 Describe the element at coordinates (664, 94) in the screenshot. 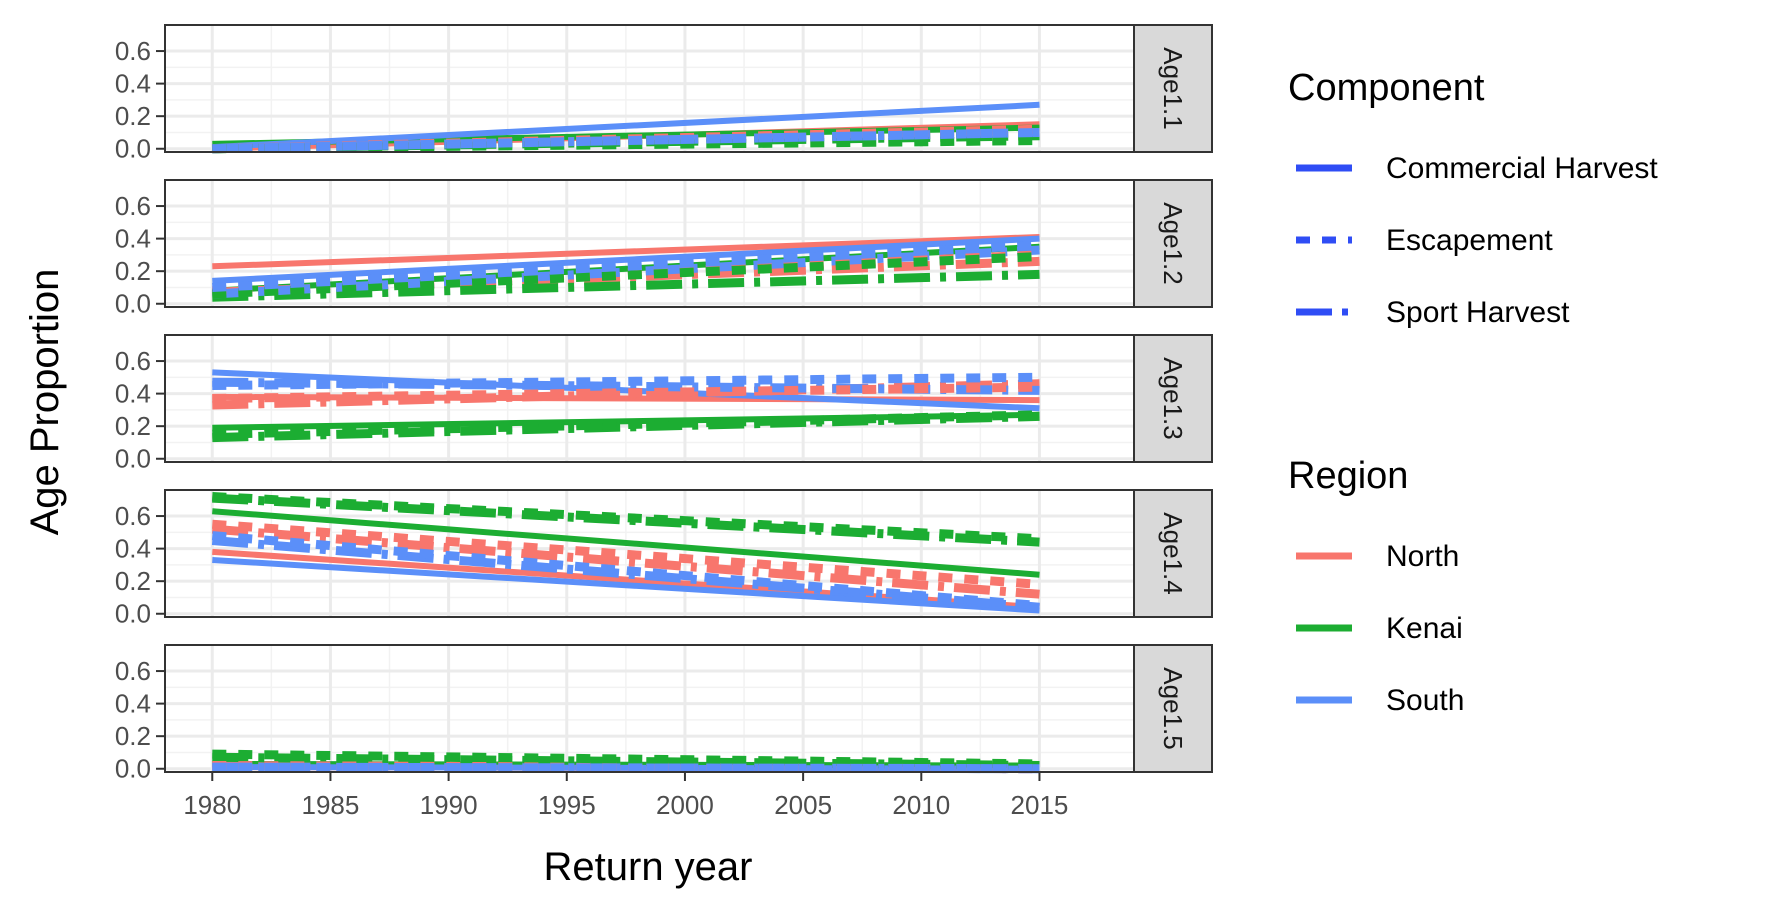

I see `facet-panel-age1-1: Age1.1 0.00.20.40.6` at that location.